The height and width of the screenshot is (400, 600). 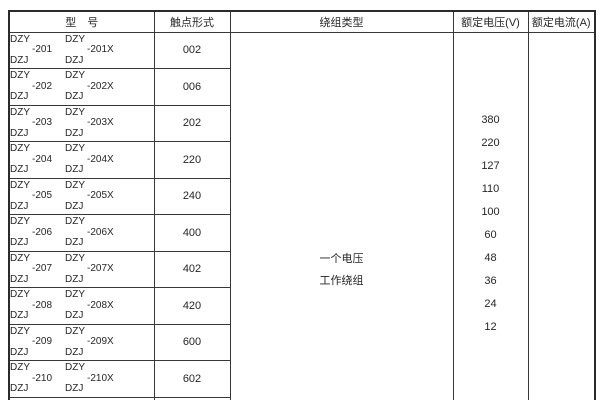 I want to click on model-suffix: -208, so click(x=42, y=305).